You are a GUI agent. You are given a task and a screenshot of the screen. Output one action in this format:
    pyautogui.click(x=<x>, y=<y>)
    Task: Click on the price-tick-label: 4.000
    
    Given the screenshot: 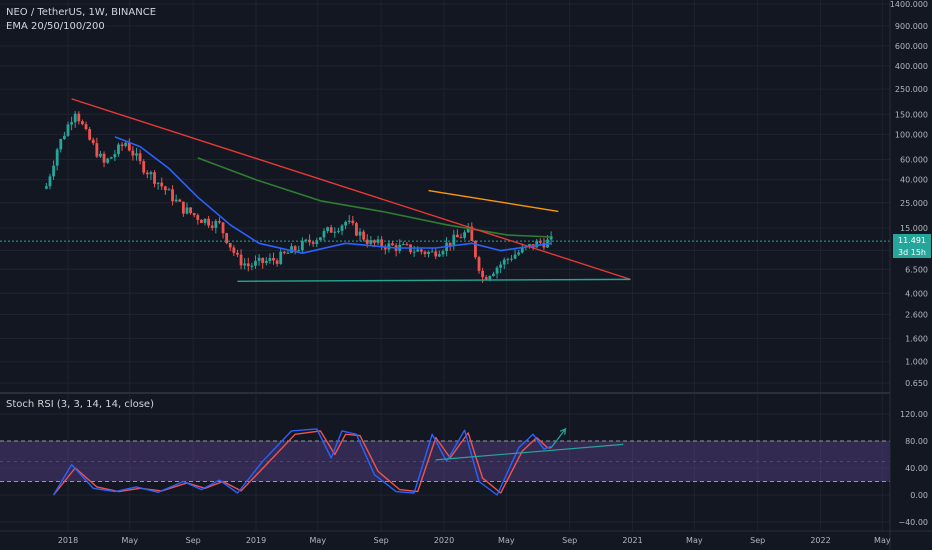 What is the action you would take?
    pyautogui.click(x=916, y=293)
    